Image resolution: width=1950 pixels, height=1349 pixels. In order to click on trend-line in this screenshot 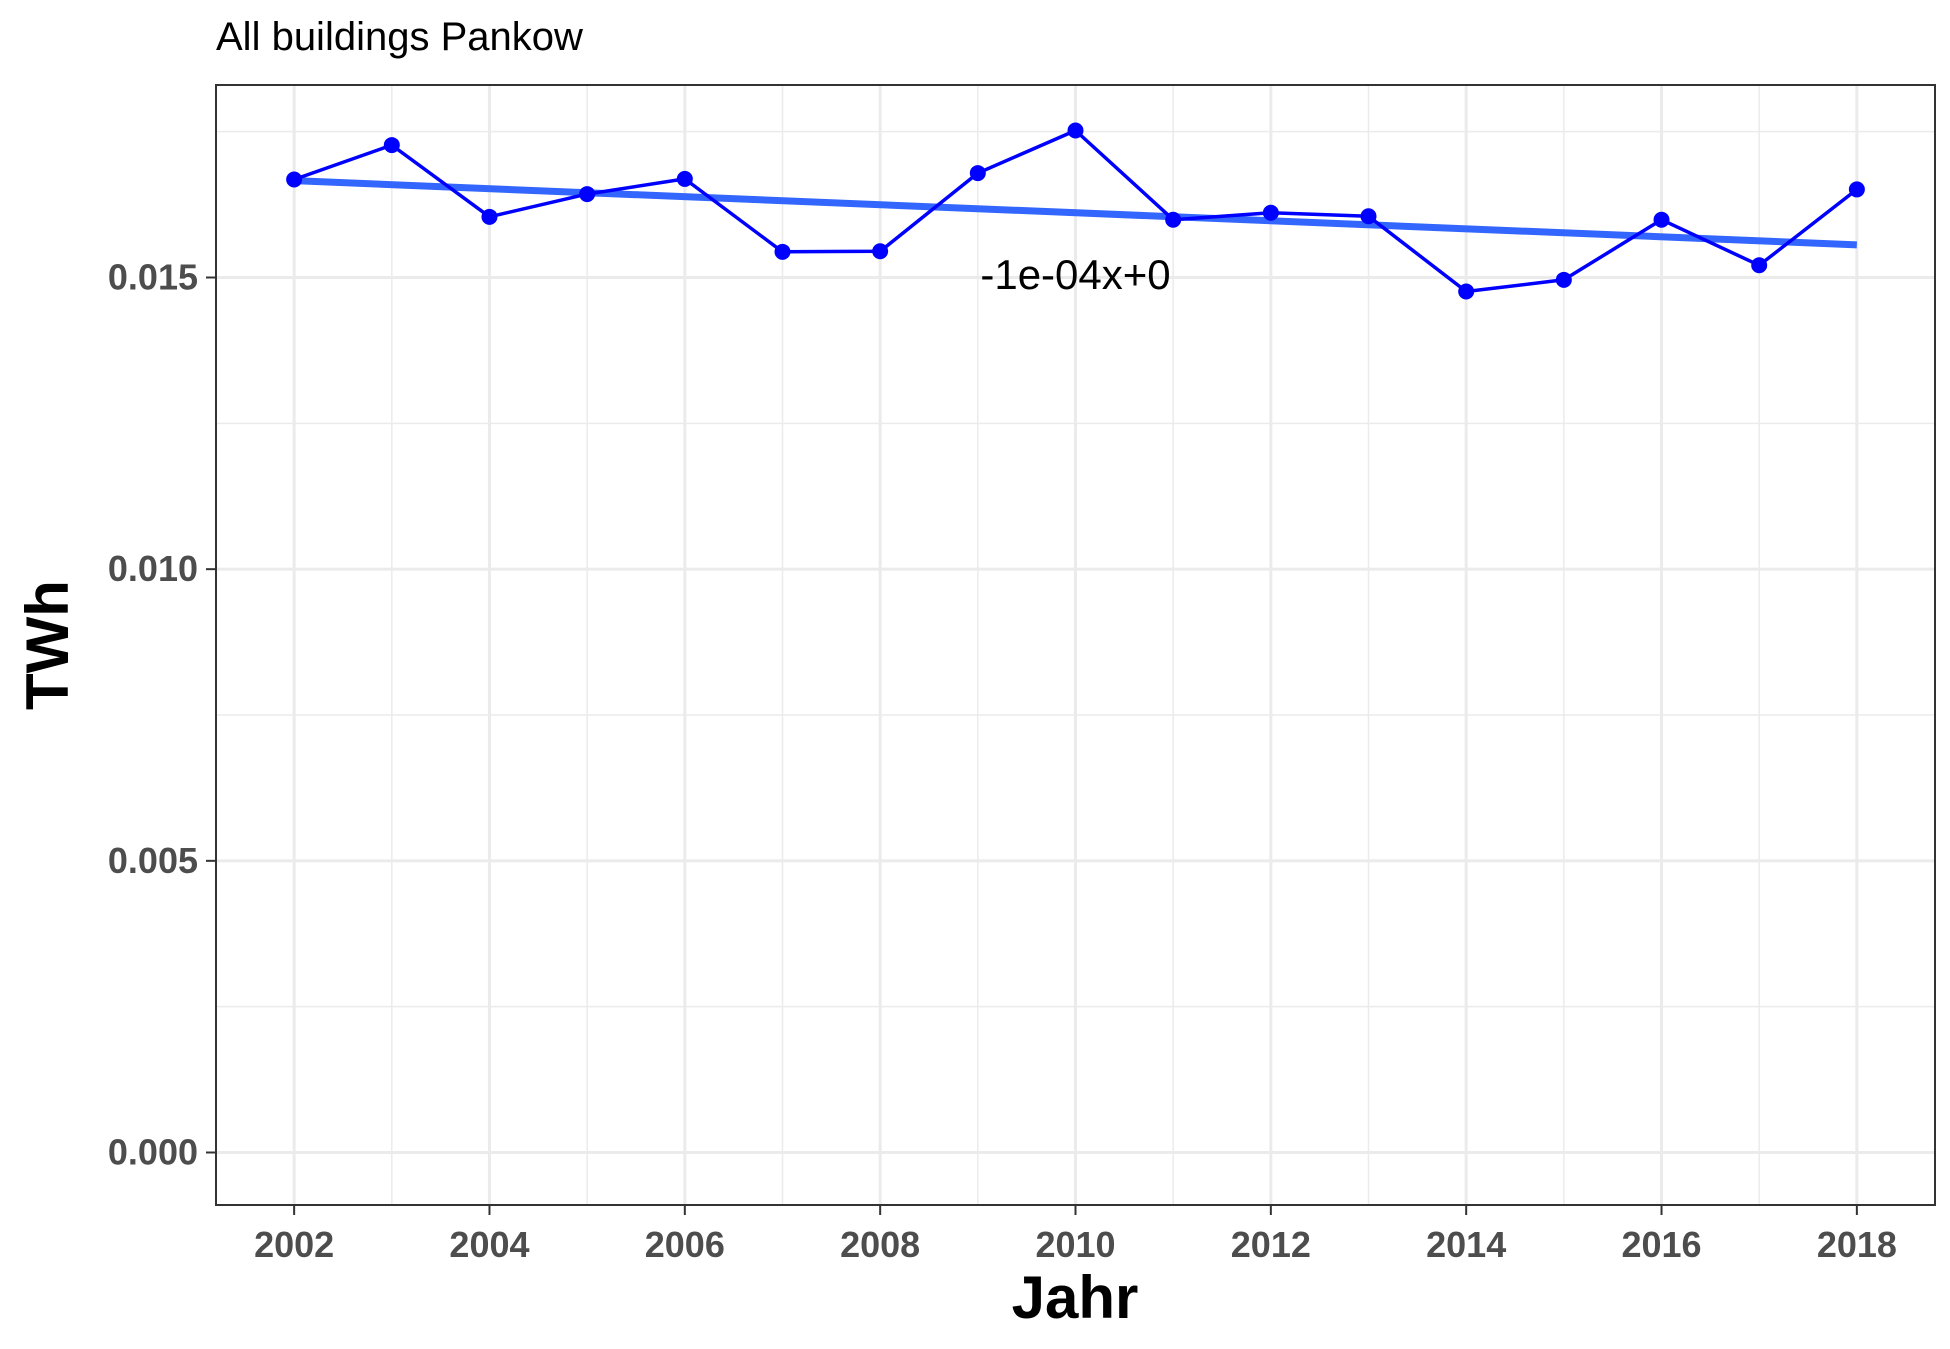, I will do `click(1075, 213)`.